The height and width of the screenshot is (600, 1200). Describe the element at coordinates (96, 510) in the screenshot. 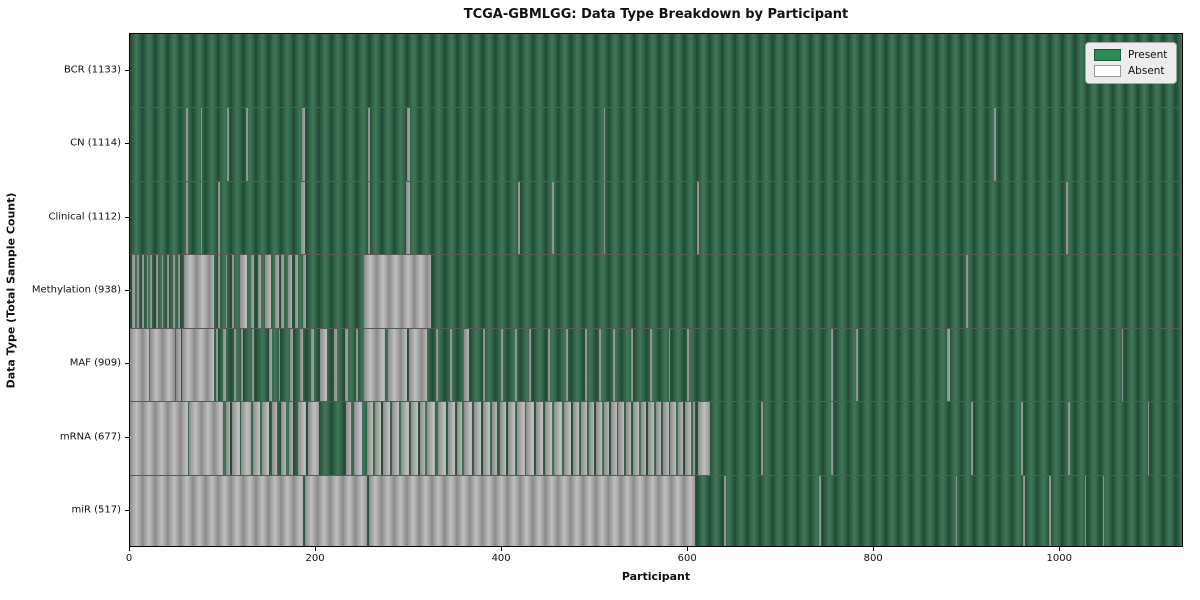

I see `y-tick-label-miR: miR (517)` at that location.